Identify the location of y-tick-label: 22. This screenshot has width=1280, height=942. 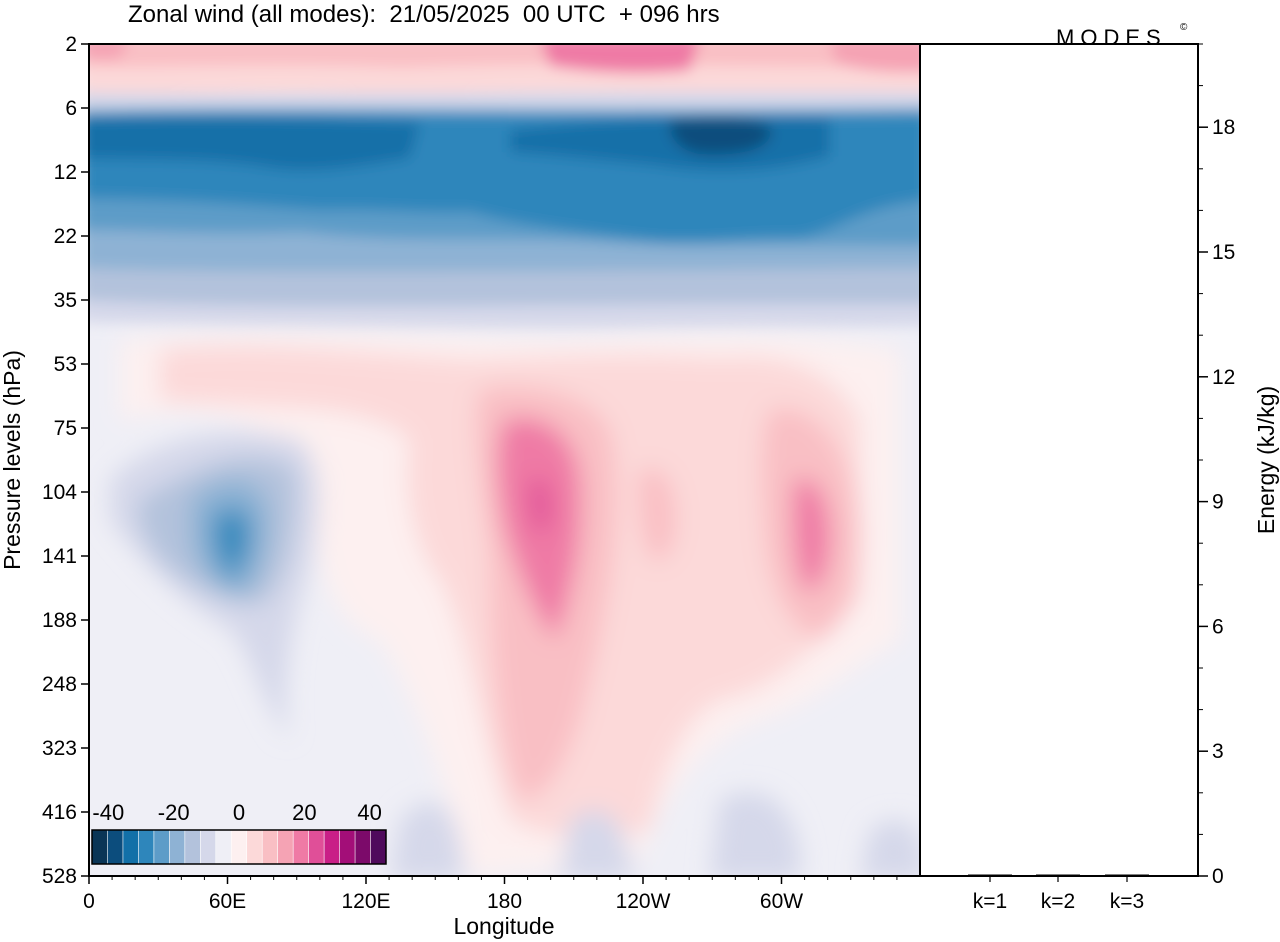
(65, 236).